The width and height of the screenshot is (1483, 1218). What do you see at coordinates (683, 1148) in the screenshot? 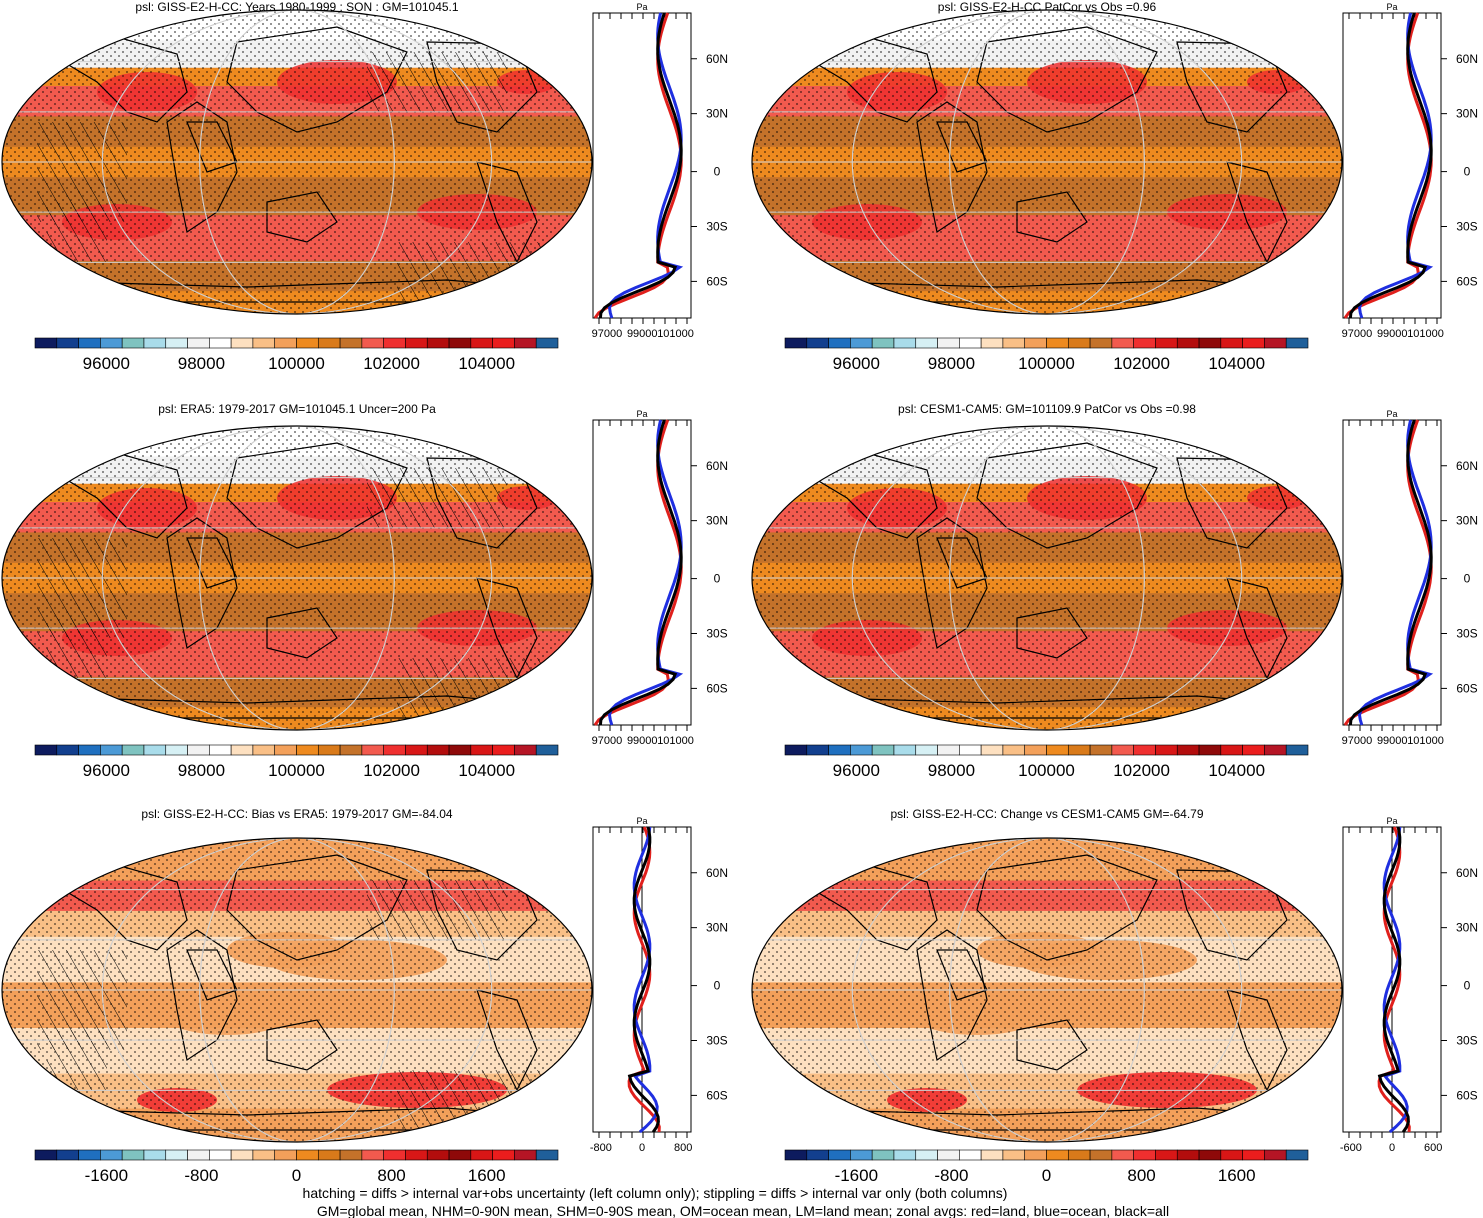
I see `zonal-x-label: 800` at bounding box center [683, 1148].